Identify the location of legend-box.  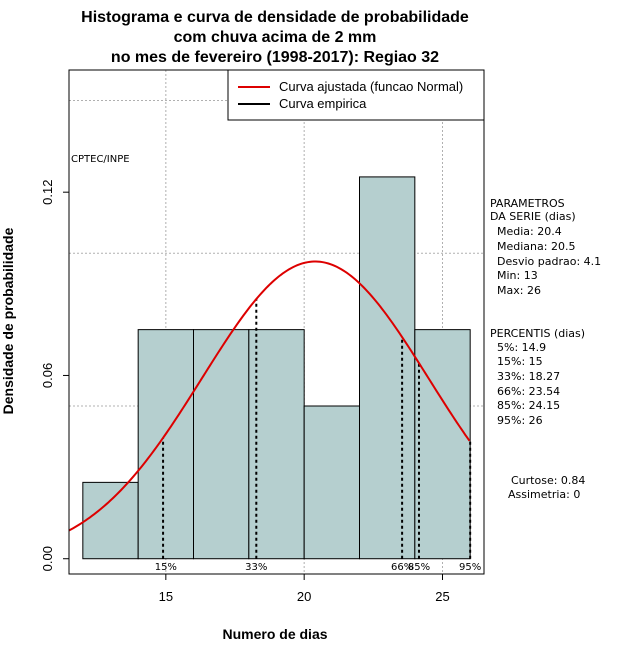
(356, 95).